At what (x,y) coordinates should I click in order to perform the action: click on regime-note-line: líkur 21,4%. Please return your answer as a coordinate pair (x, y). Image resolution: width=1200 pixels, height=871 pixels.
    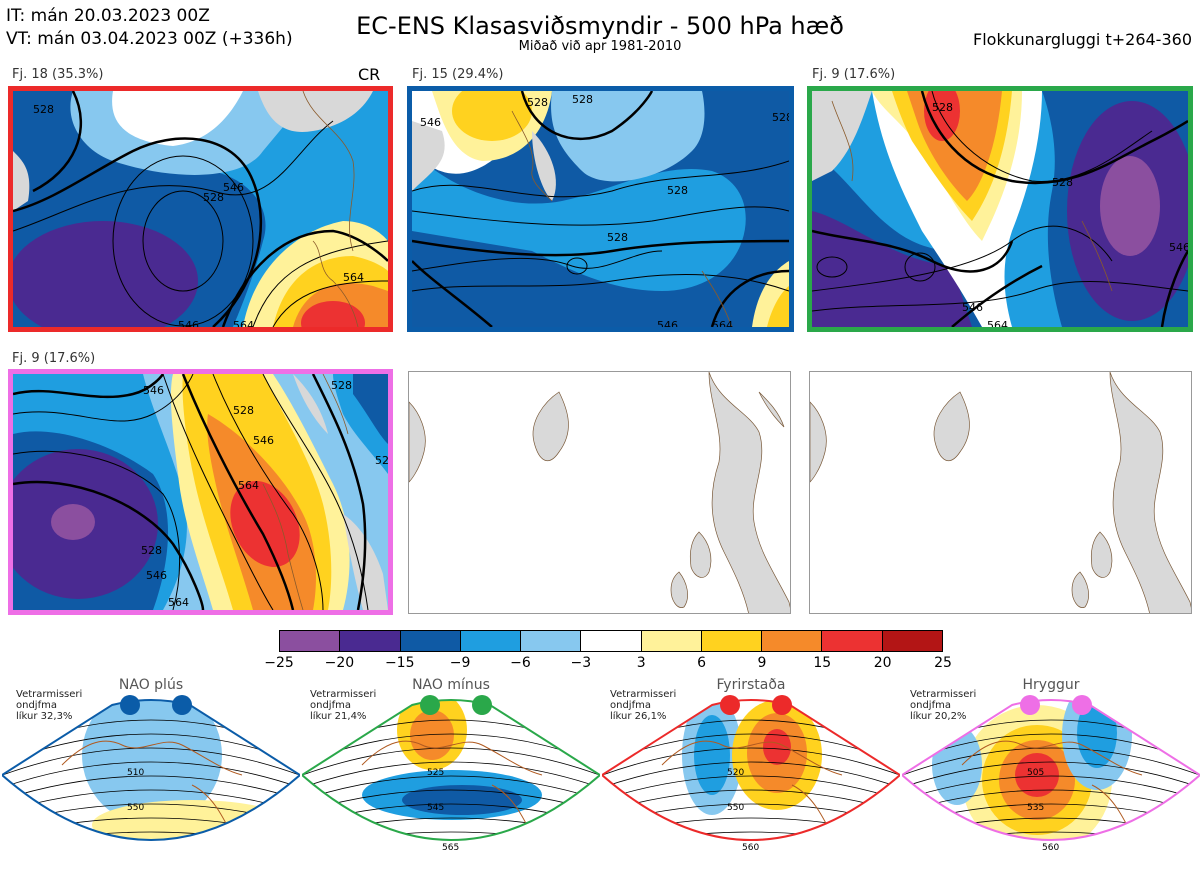
    Looking at the image, I should click on (338, 716).